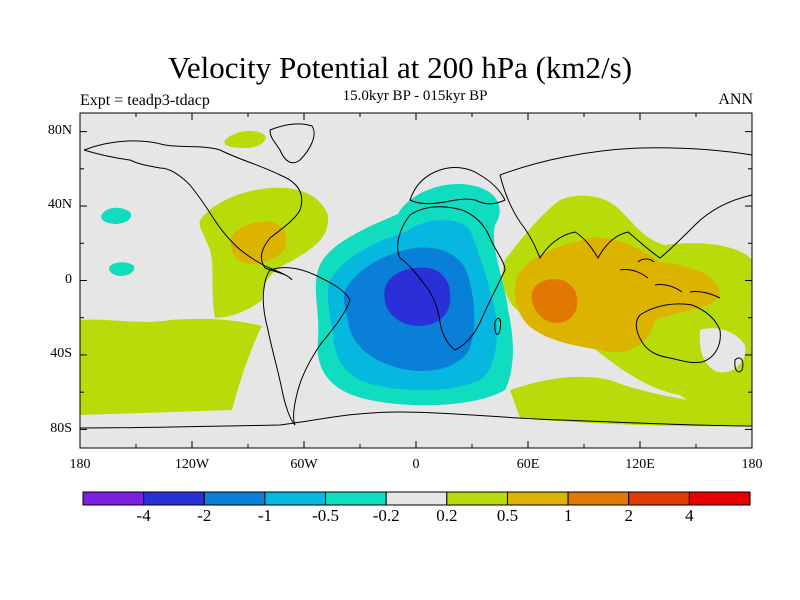 The image size is (800, 600). What do you see at coordinates (507, 515) in the screenshot?
I see `colorbar-level-label: 0.5` at bounding box center [507, 515].